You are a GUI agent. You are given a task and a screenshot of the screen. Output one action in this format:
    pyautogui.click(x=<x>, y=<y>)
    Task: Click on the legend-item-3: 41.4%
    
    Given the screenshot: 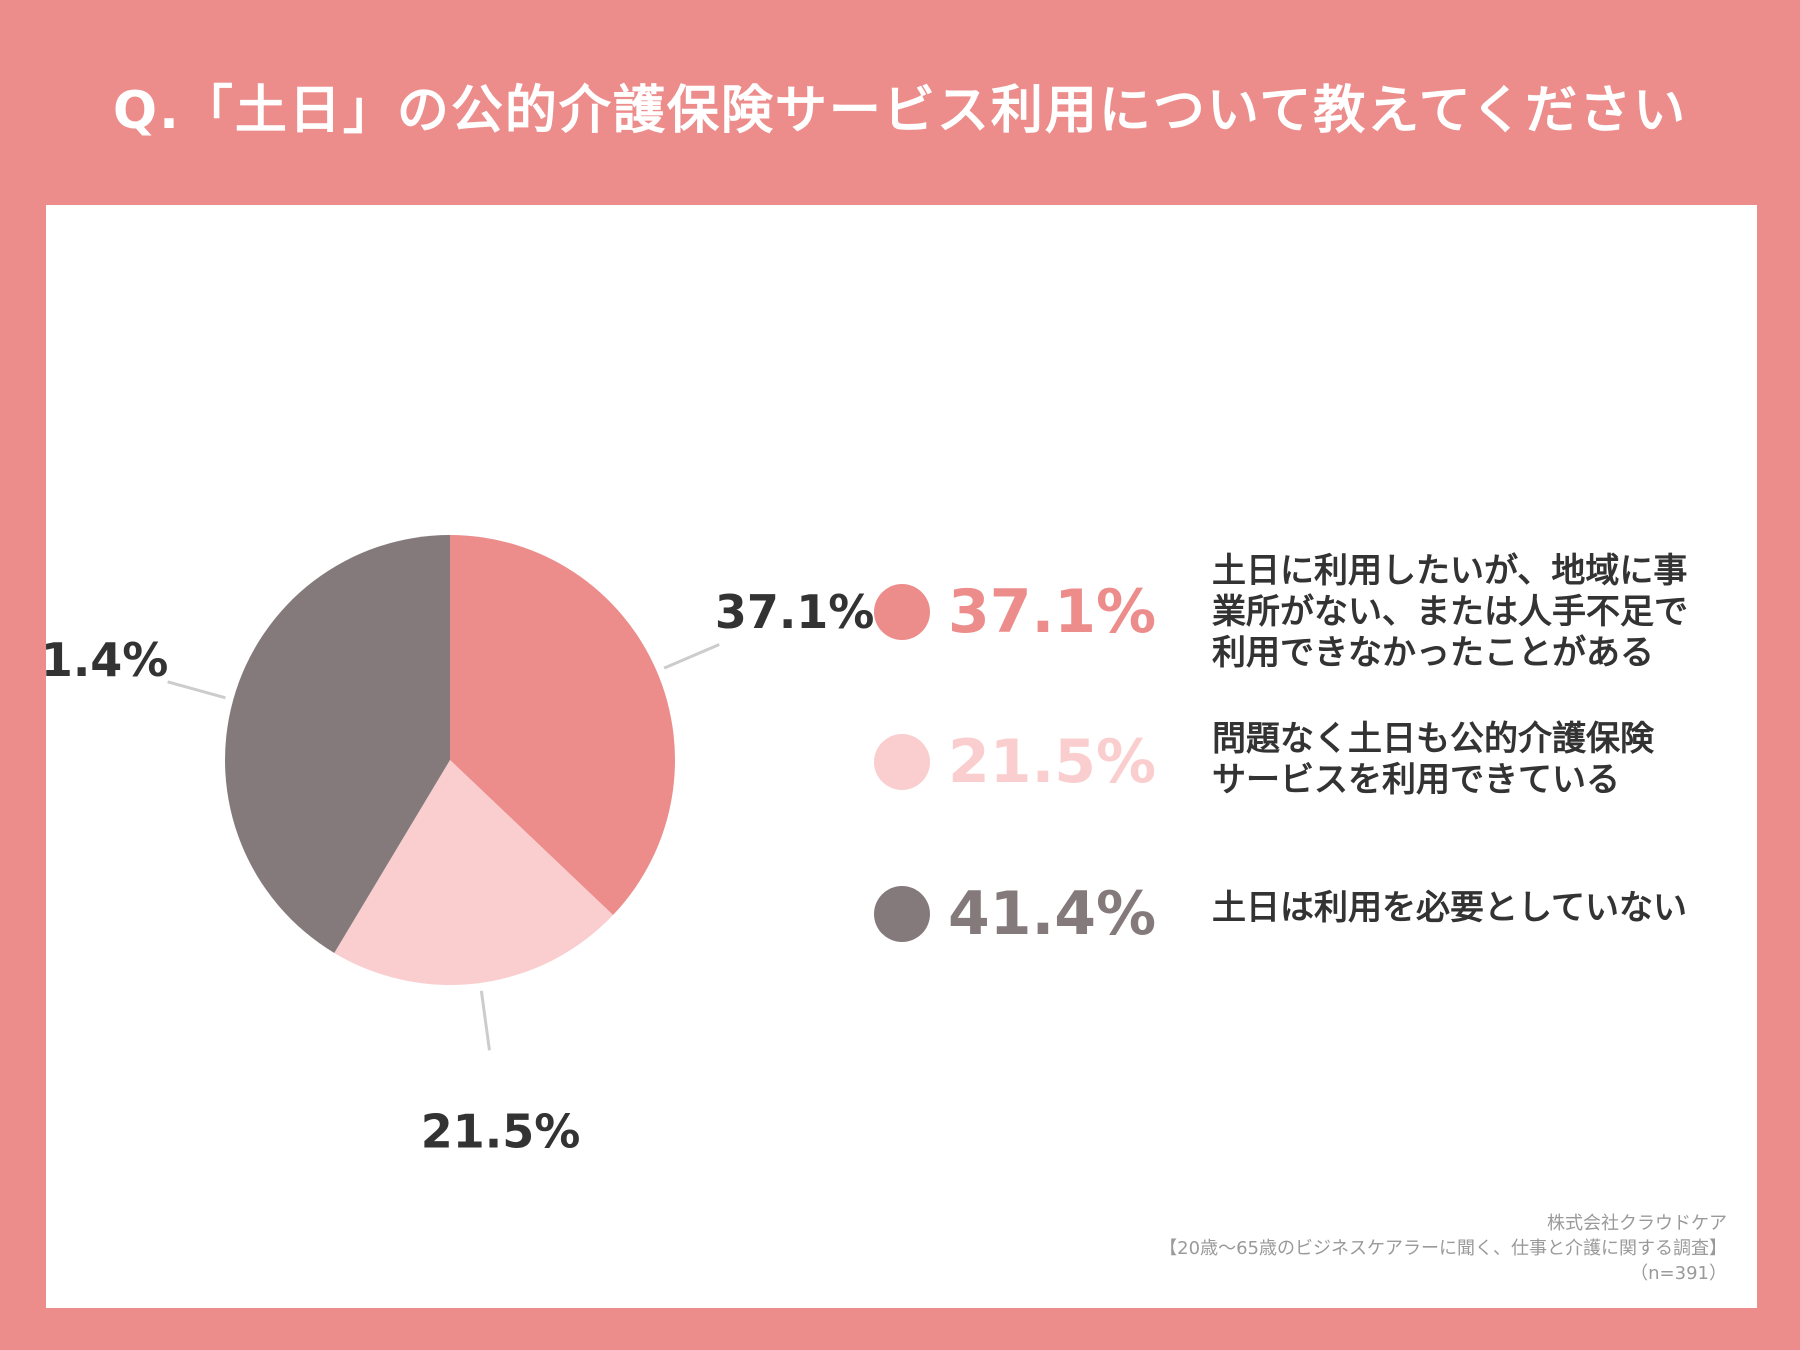 What is the action you would take?
    pyautogui.click(x=1031, y=914)
    